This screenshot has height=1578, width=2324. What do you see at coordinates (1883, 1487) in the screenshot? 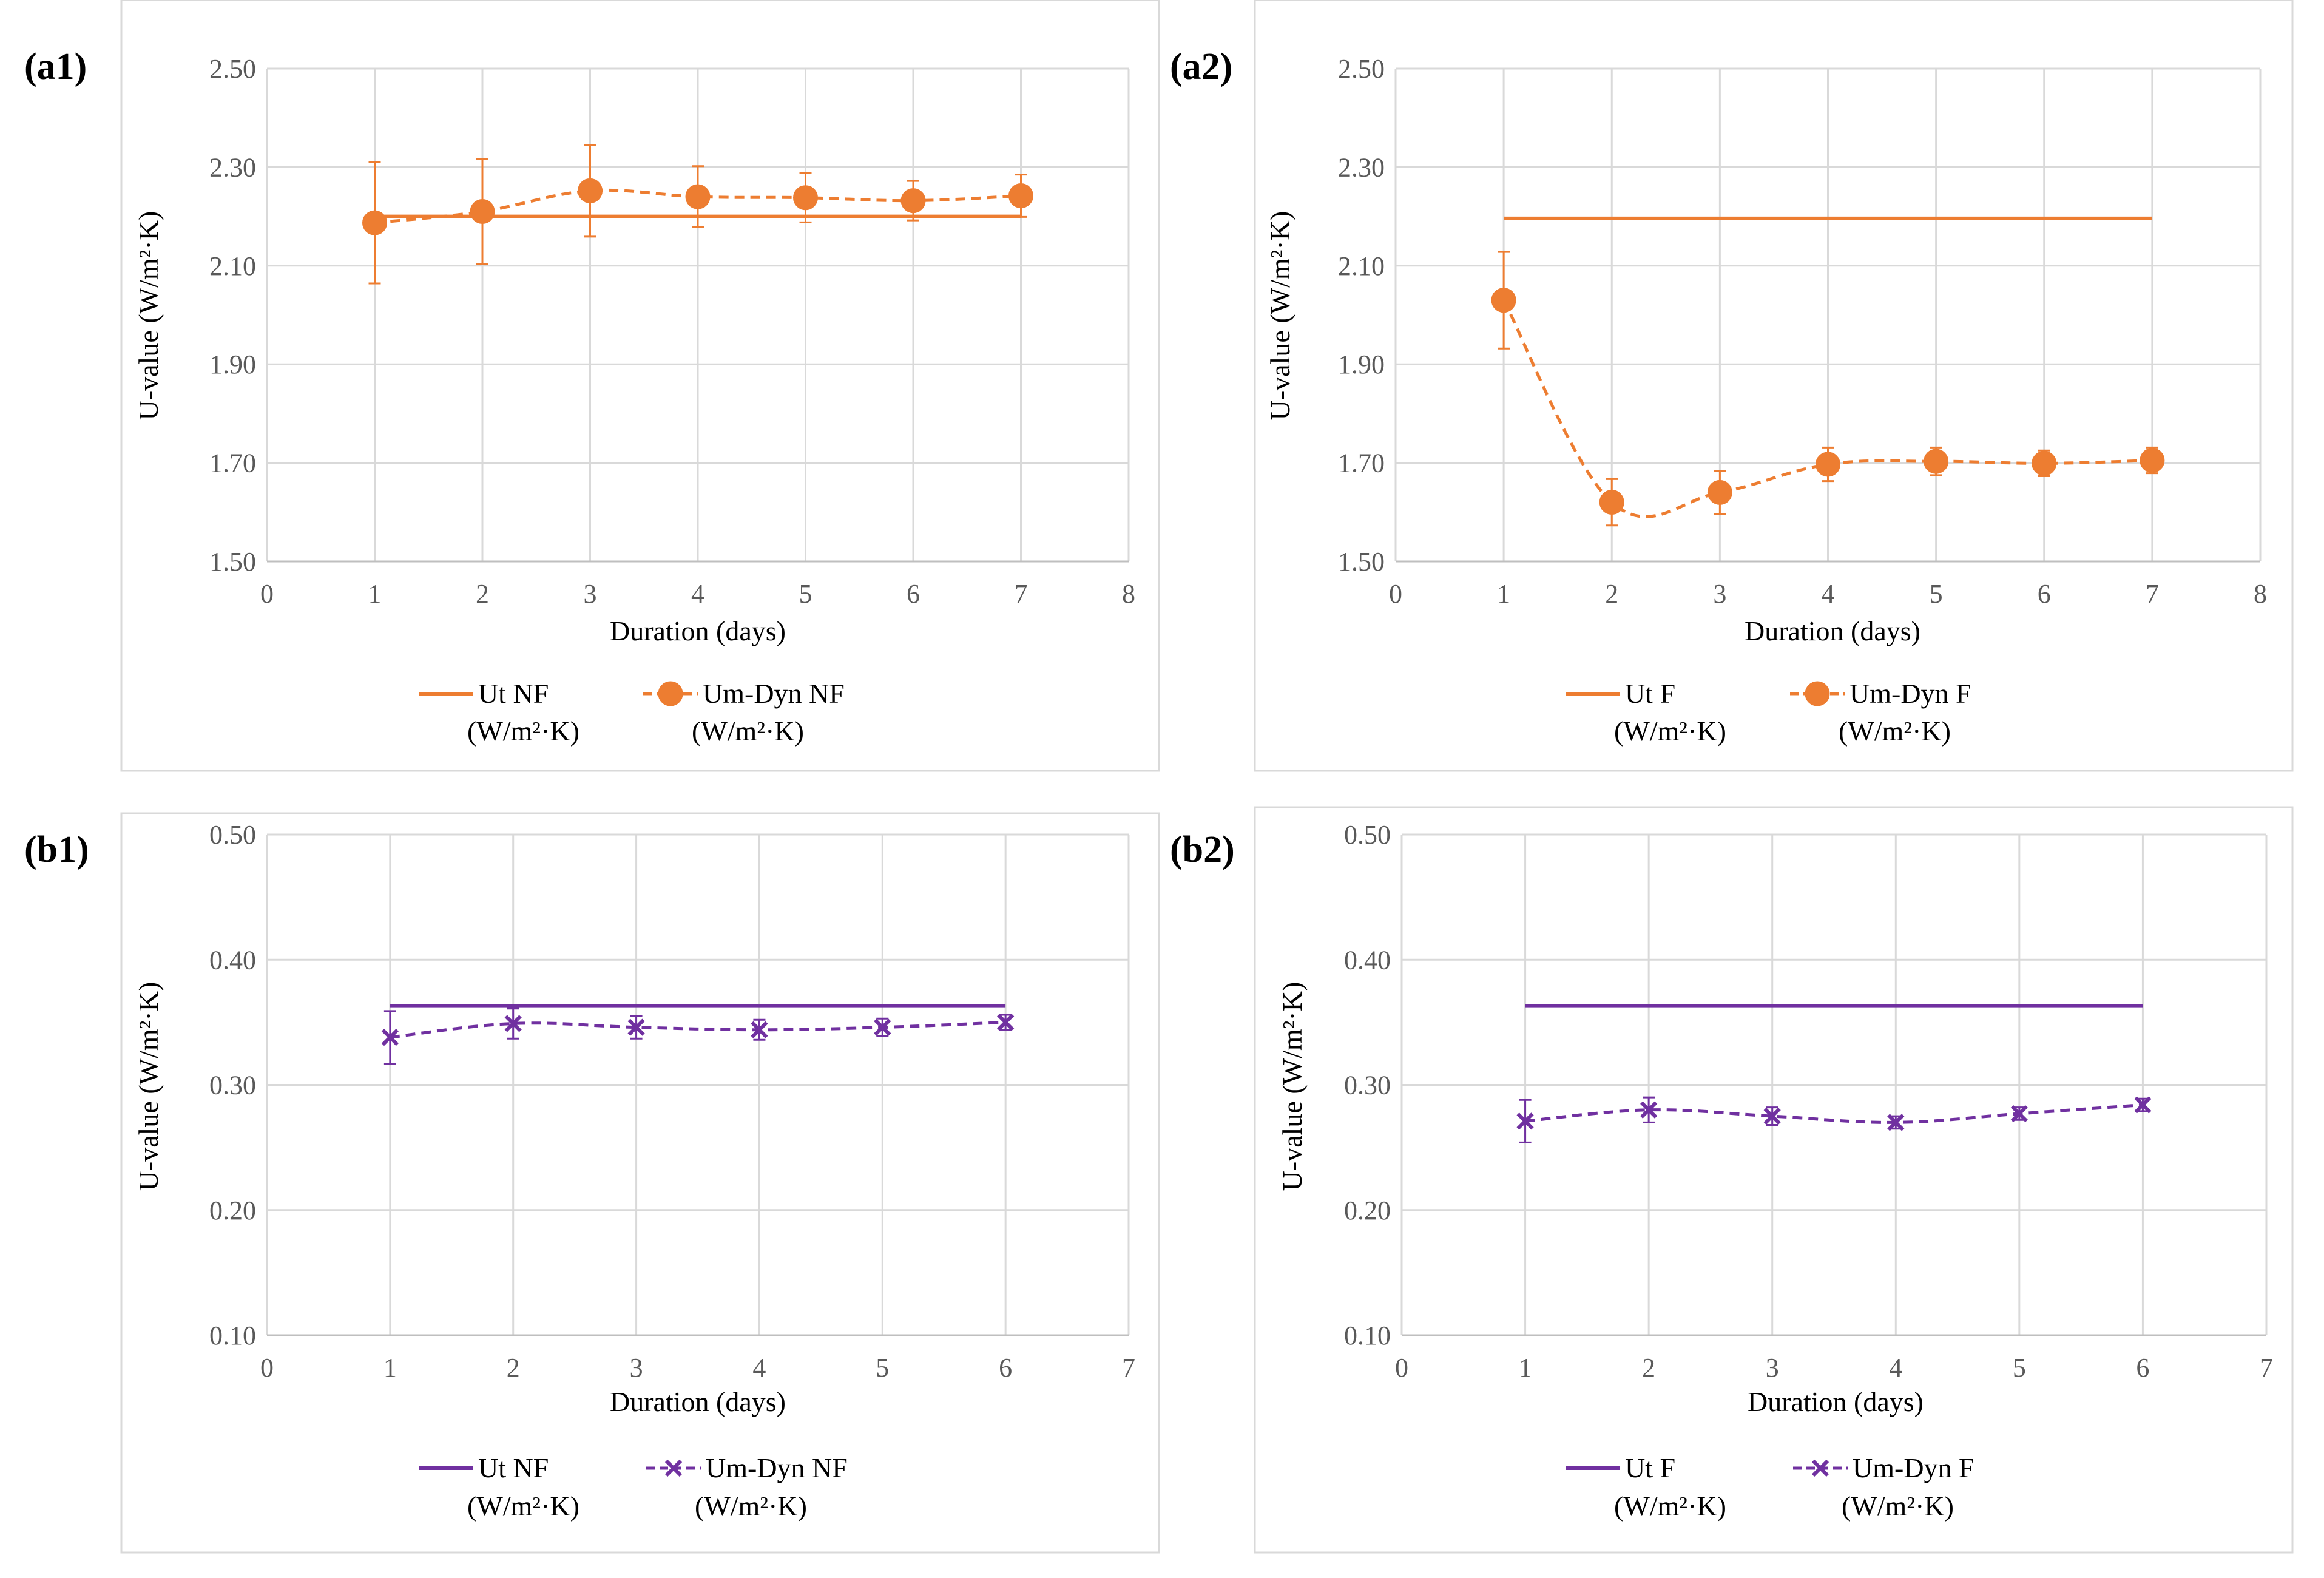
I see `legend-item: Um-Dyn F (W/m²·K)` at bounding box center [1883, 1487].